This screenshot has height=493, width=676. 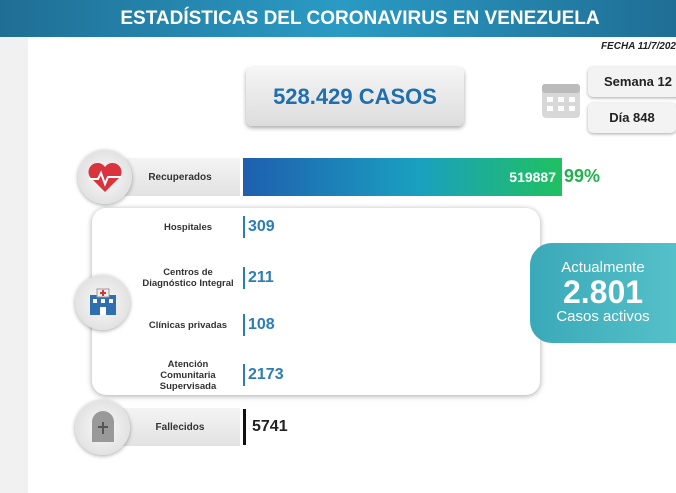 I want to click on deaths-label: Fallecidos, so click(x=180, y=427).